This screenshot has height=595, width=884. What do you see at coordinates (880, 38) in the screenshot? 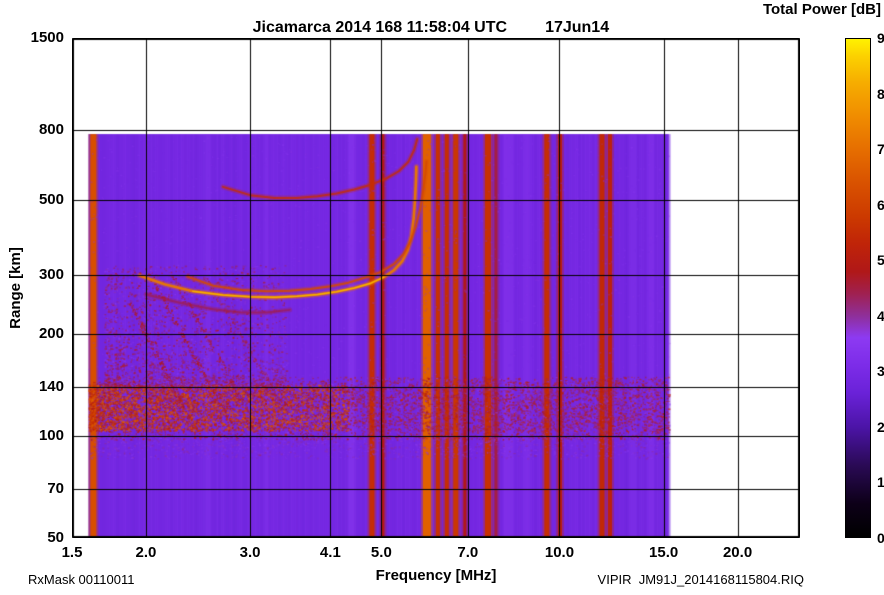
I see `colorbar-tick-label: 90` at bounding box center [880, 38].